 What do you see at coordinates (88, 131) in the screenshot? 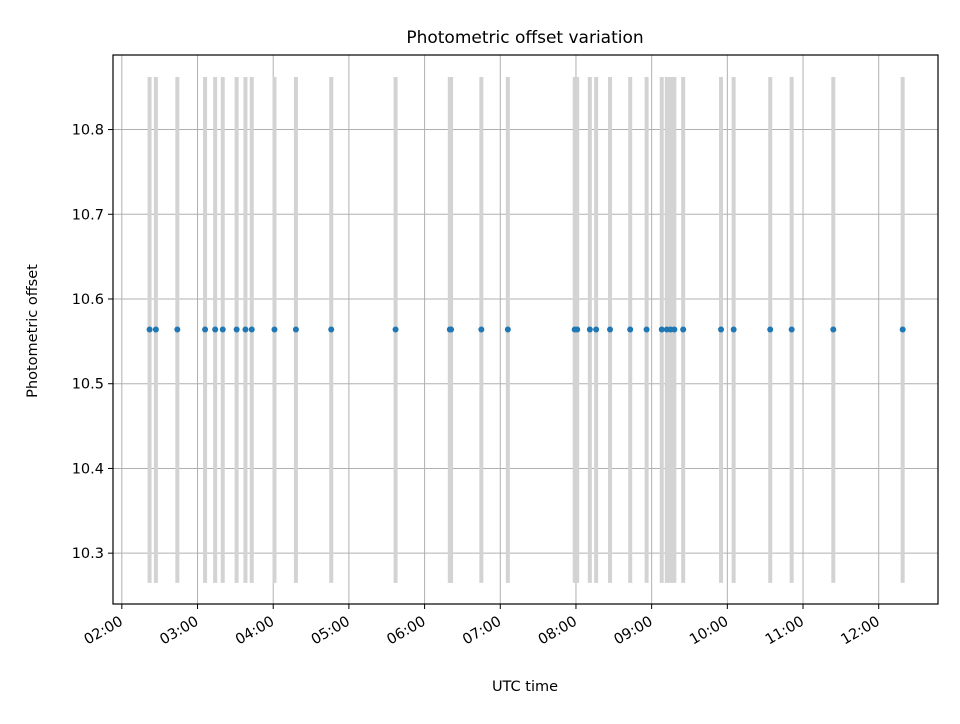
I see `y-tick-label: 10.8` at bounding box center [88, 131].